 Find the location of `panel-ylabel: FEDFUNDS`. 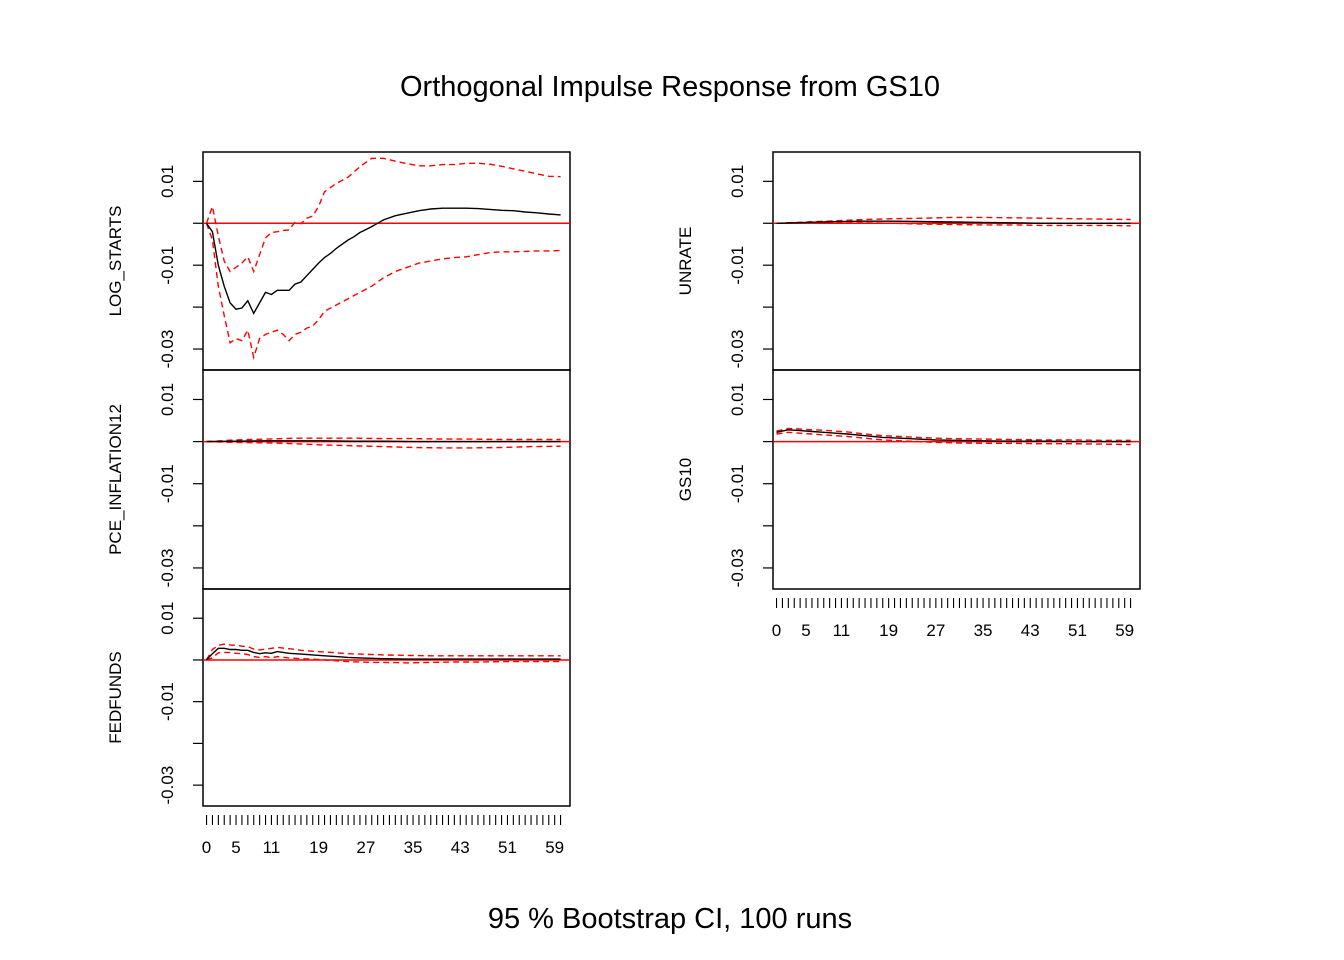

panel-ylabel: FEDFUNDS is located at coordinates (115, 697).